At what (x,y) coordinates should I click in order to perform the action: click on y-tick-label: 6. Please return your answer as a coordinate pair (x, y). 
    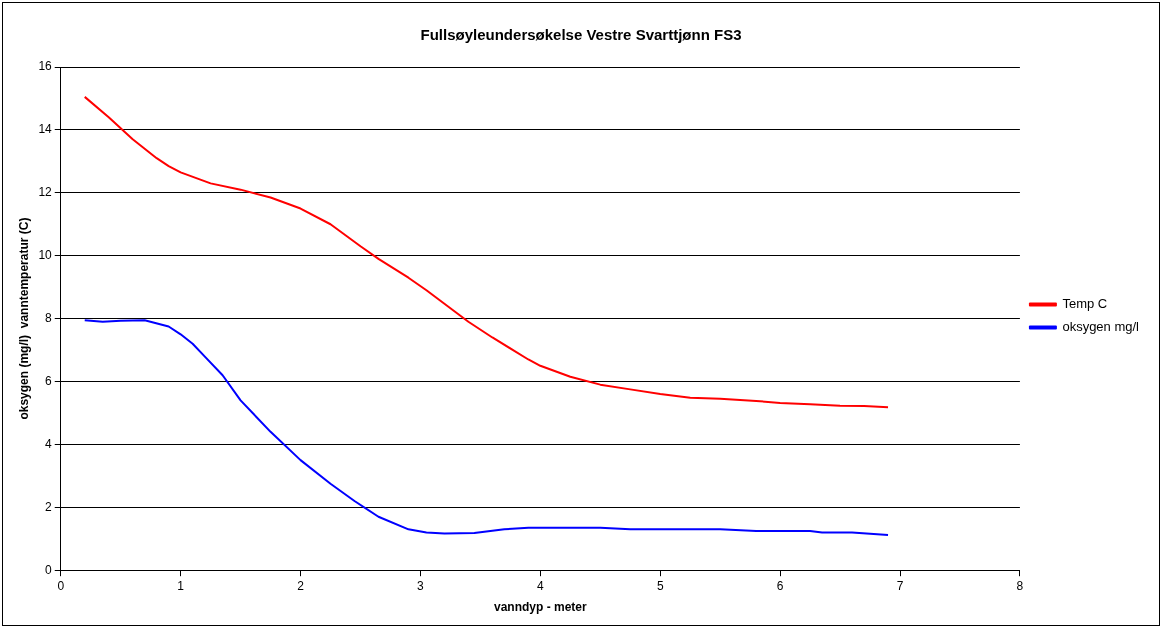
    Looking at the image, I should click on (49, 380).